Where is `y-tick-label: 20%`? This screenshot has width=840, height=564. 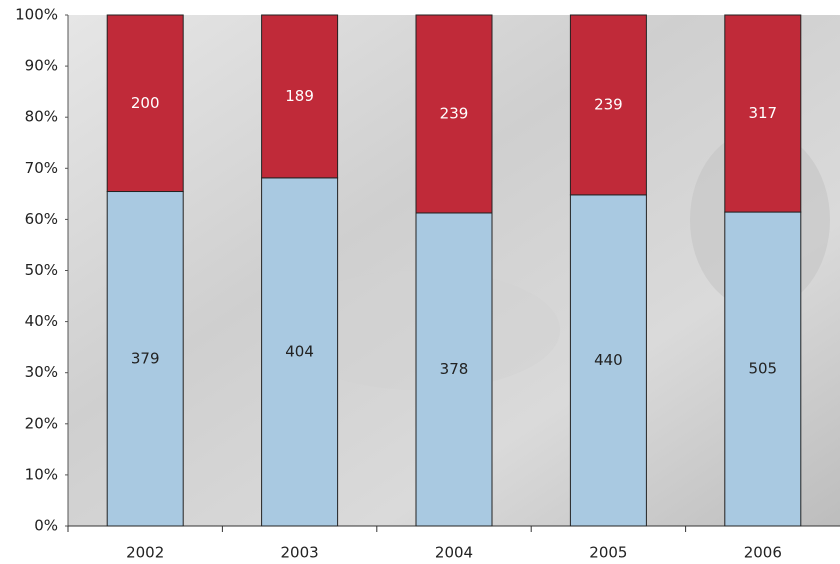
y-tick-label: 20% is located at coordinates (41, 423).